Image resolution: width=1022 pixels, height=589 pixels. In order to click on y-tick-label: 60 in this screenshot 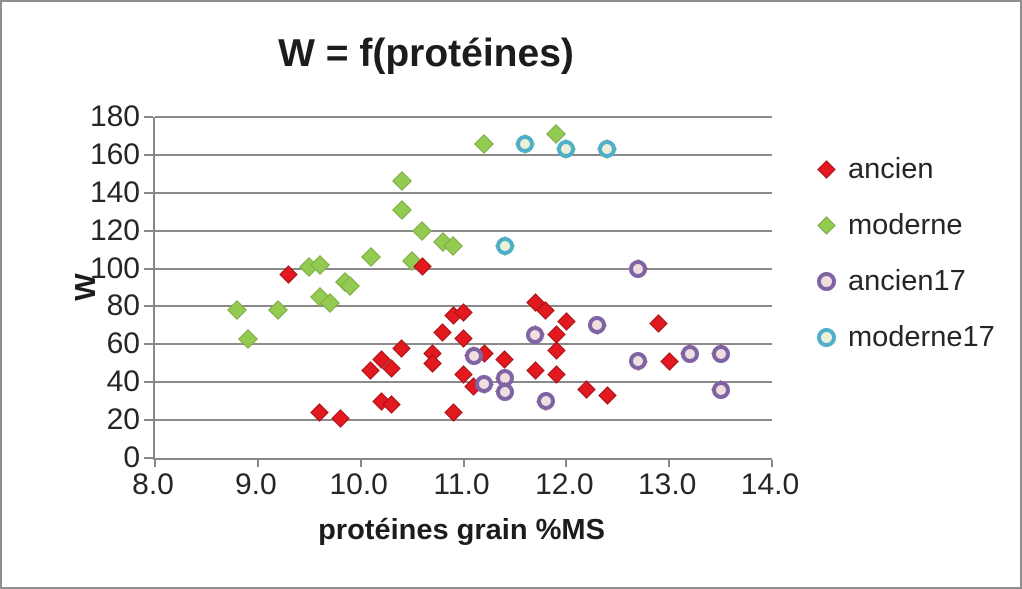, I will do `click(123, 344)`.